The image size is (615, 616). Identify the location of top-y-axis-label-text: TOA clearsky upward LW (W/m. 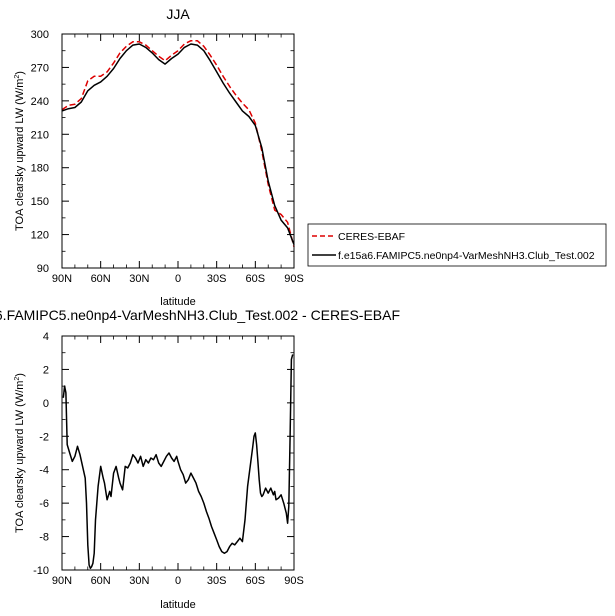
(20, 155).